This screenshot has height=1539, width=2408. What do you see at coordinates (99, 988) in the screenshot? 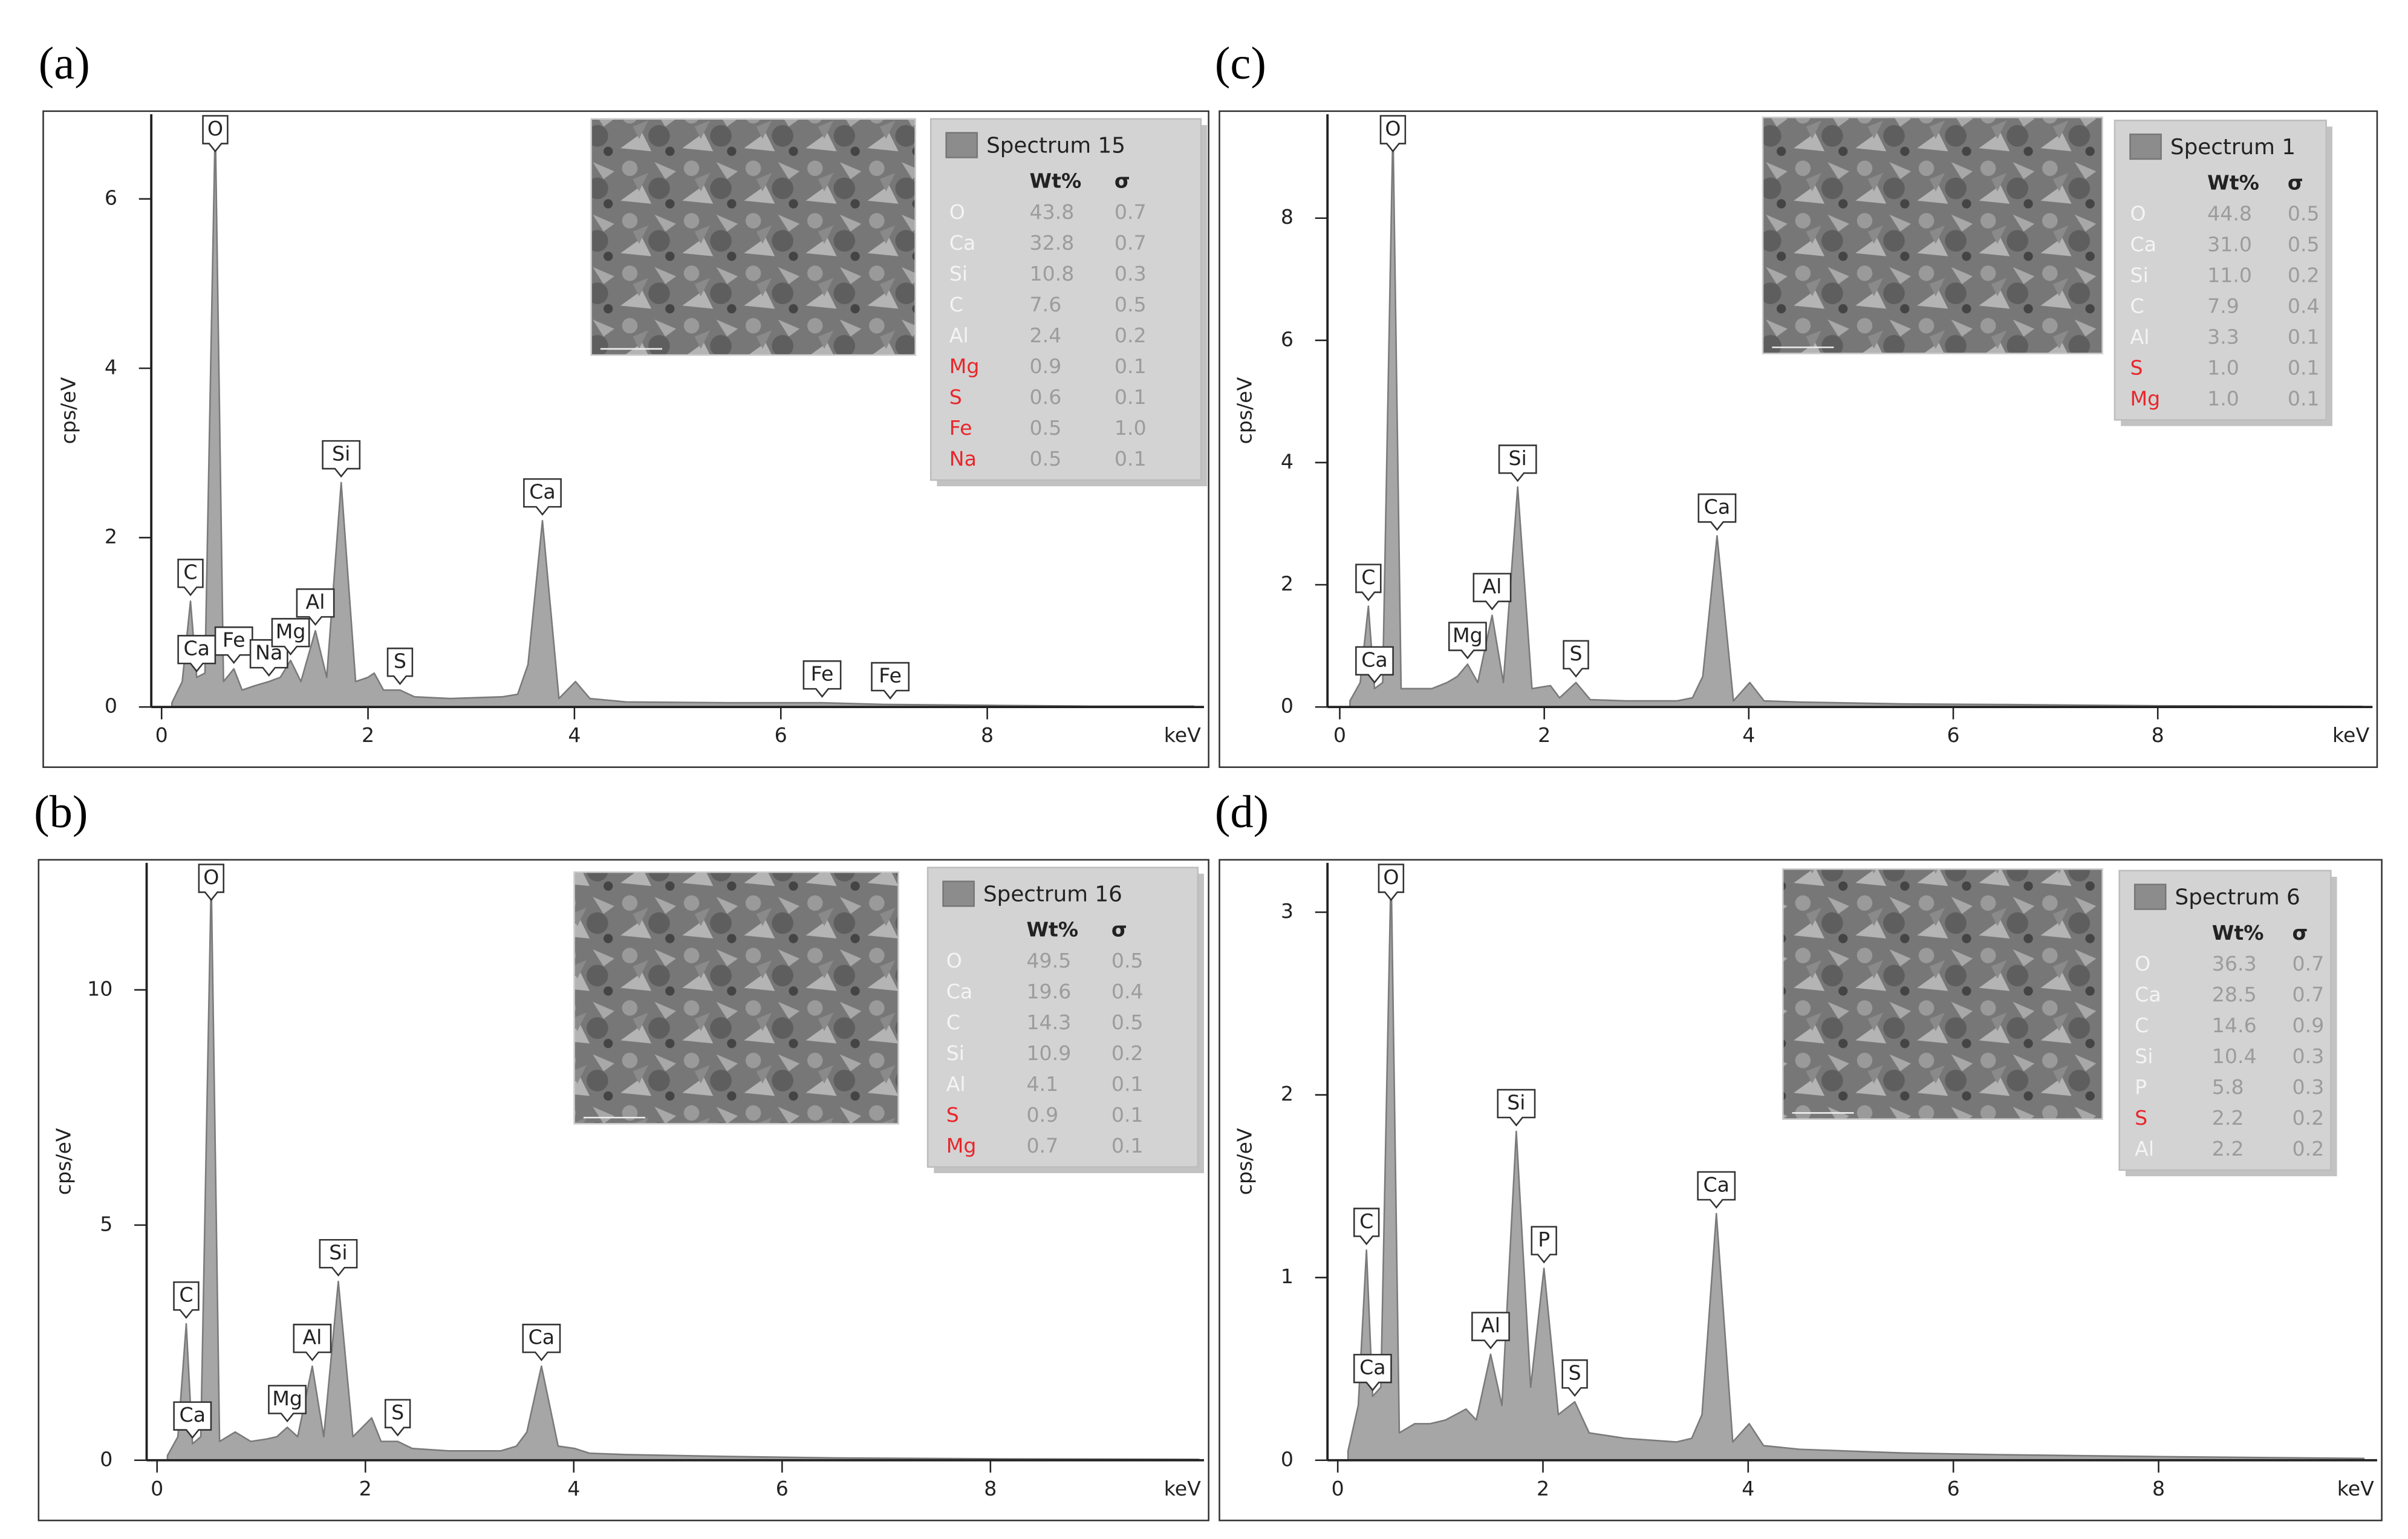
I see `y-tick-label: 10` at bounding box center [99, 988].